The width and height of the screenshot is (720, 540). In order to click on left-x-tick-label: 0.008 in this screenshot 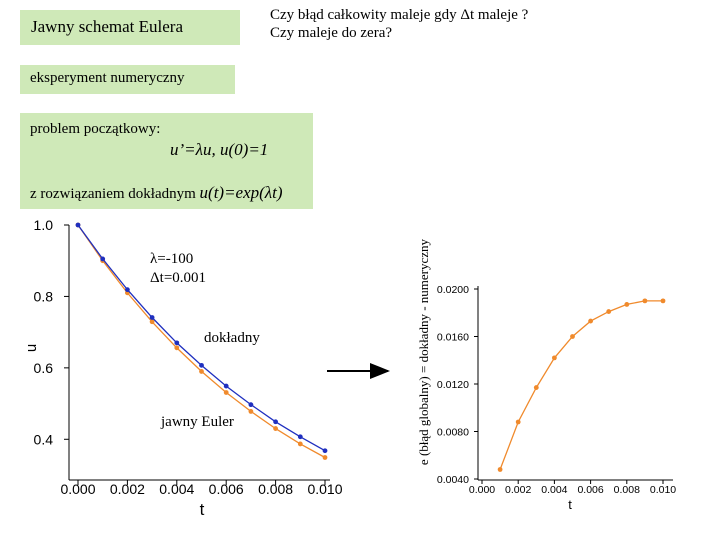, I will do `click(275, 489)`.